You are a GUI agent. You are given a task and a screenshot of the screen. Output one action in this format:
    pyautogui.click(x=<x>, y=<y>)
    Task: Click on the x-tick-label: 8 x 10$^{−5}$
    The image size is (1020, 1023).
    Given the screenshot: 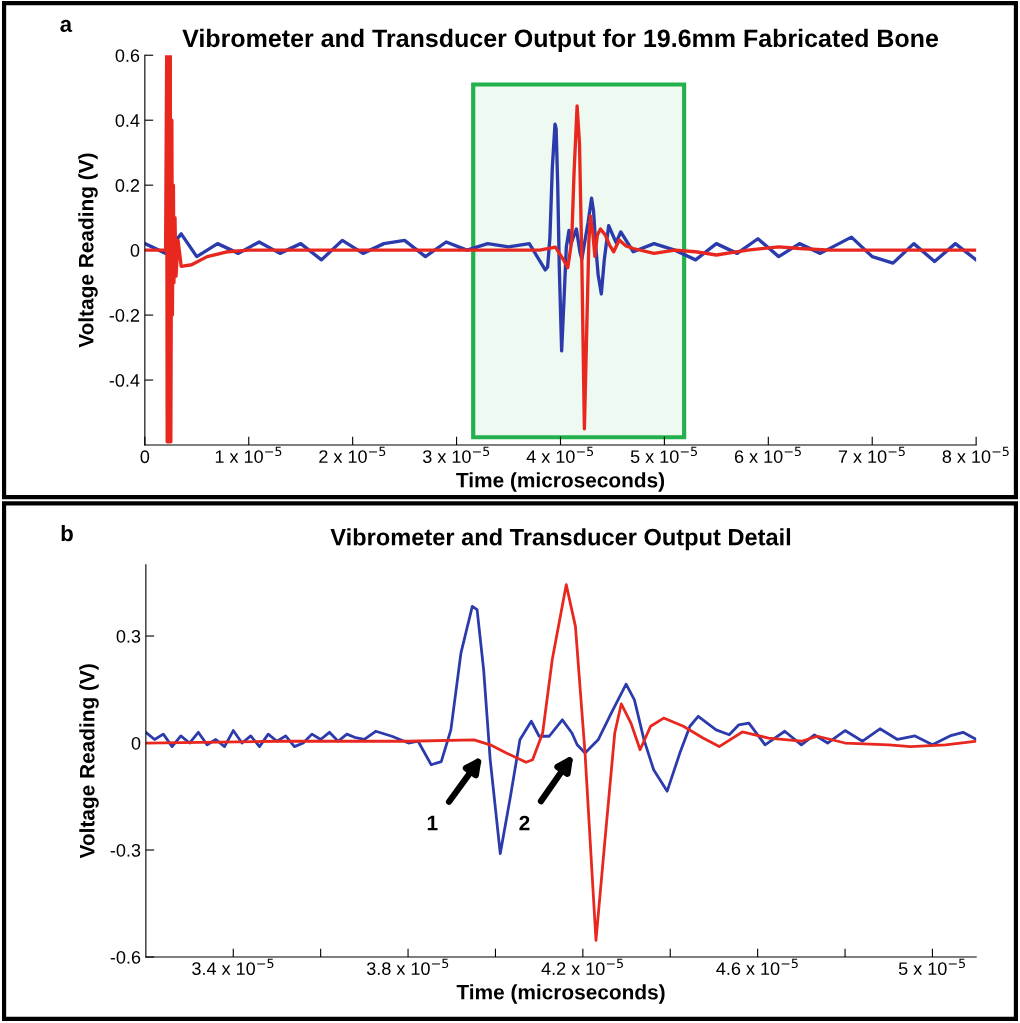 What is the action you would take?
    pyautogui.click(x=975, y=454)
    